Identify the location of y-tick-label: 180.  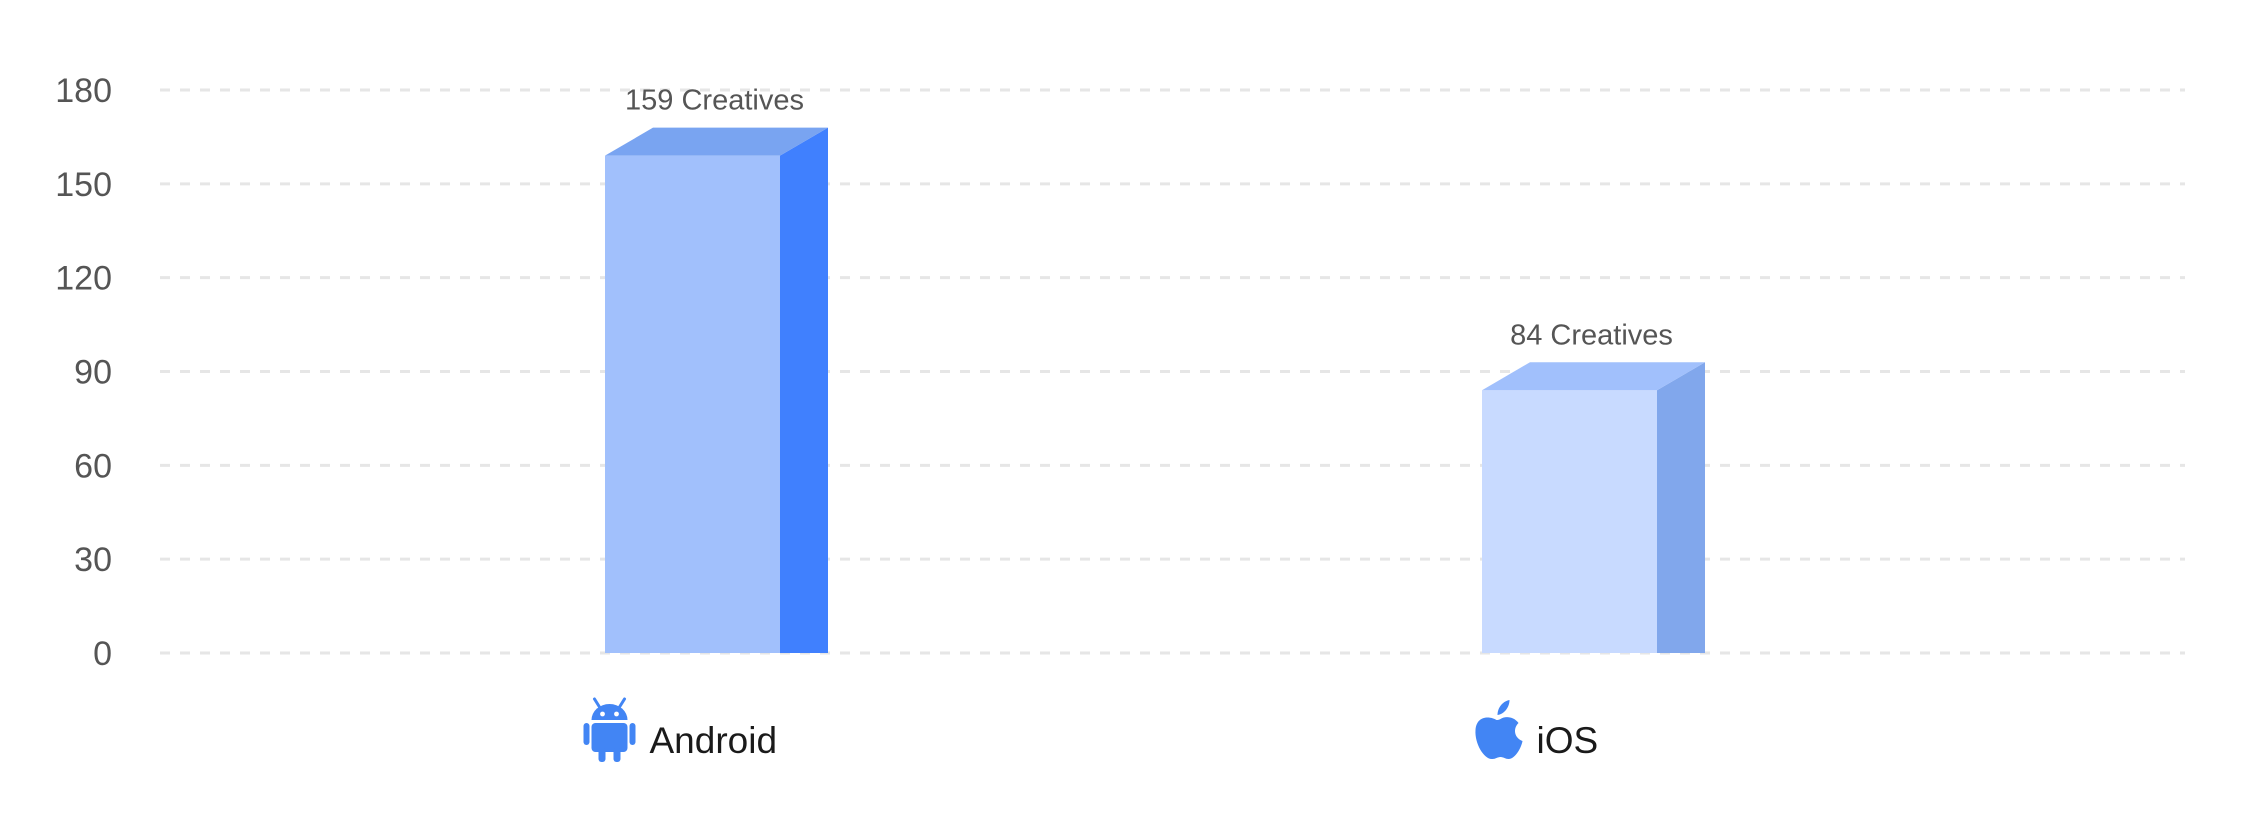
(83, 91).